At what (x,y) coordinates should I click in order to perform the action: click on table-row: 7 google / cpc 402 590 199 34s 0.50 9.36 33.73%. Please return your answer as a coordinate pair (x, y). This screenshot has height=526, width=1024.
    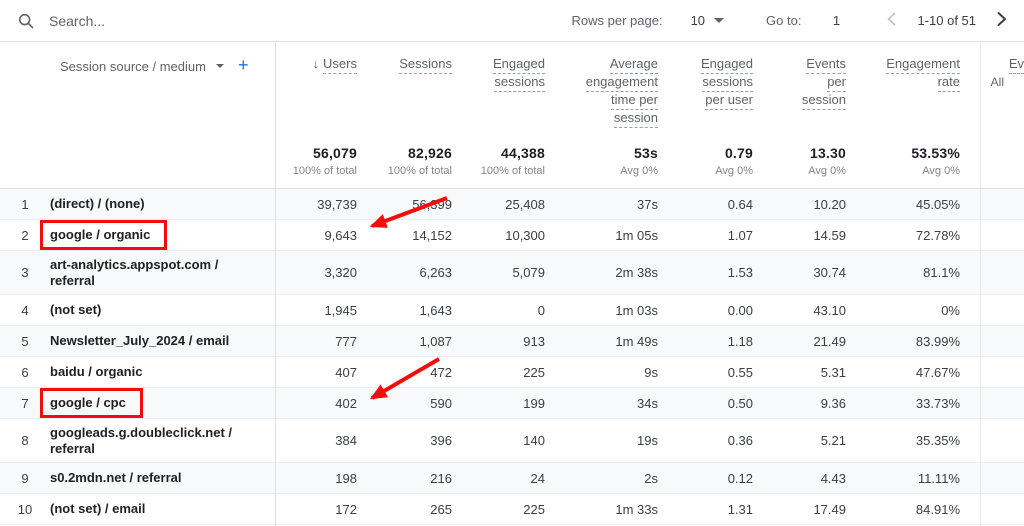
    Looking at the image, I should click on (512, 403).